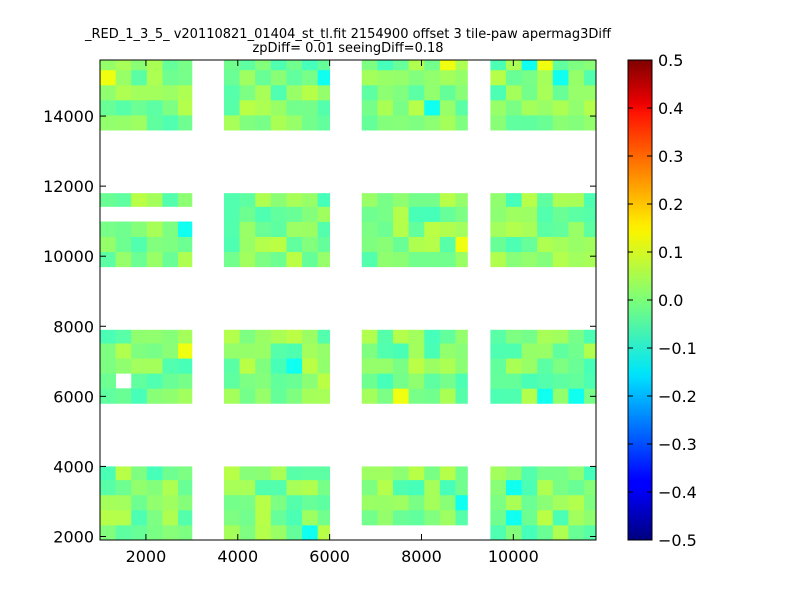 The image size is (800, 600). I want to click on colorbar-tick-label: 0.1, so click(670, 252).